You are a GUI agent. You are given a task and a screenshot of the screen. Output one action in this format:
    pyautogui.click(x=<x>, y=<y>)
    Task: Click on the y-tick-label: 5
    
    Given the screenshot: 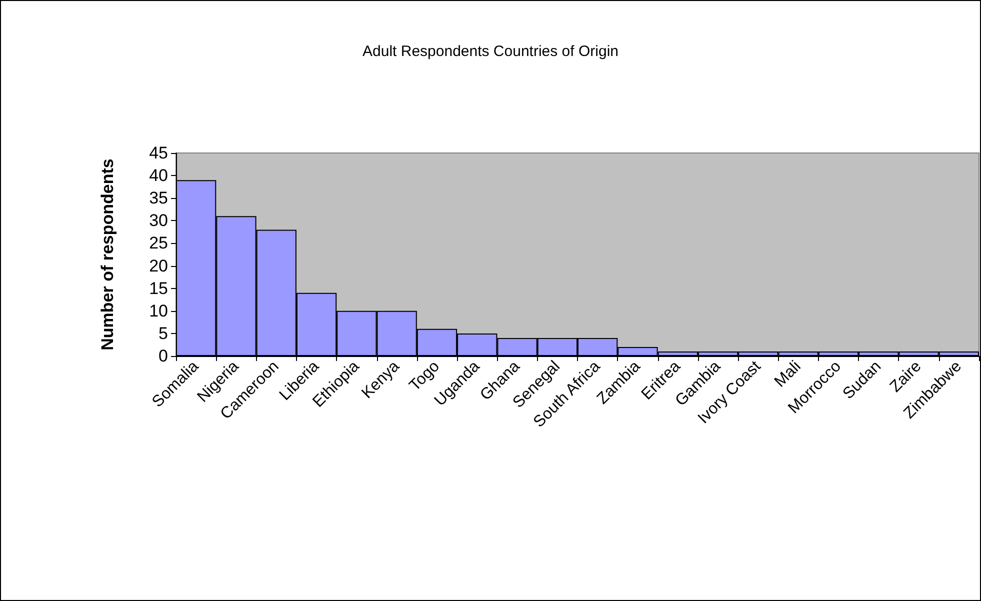 What is the action you would take?
    pyautogui.click(x=163, y=333)
    